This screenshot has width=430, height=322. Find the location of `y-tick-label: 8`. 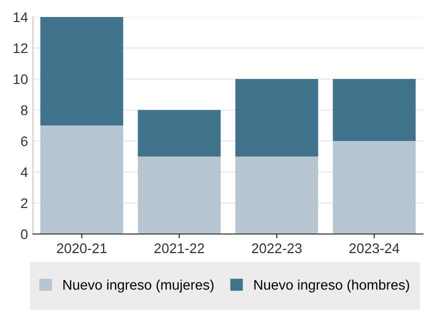

y-tick-label: 8 is located at coordinates (24, 110).